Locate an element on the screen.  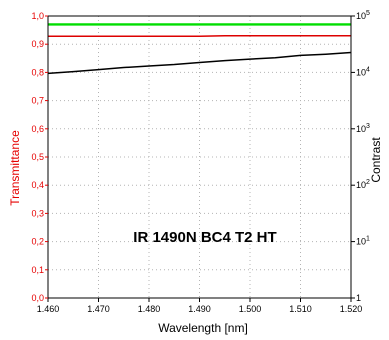
x-tick-label: 1.500 is located at coordinates (250, 309).